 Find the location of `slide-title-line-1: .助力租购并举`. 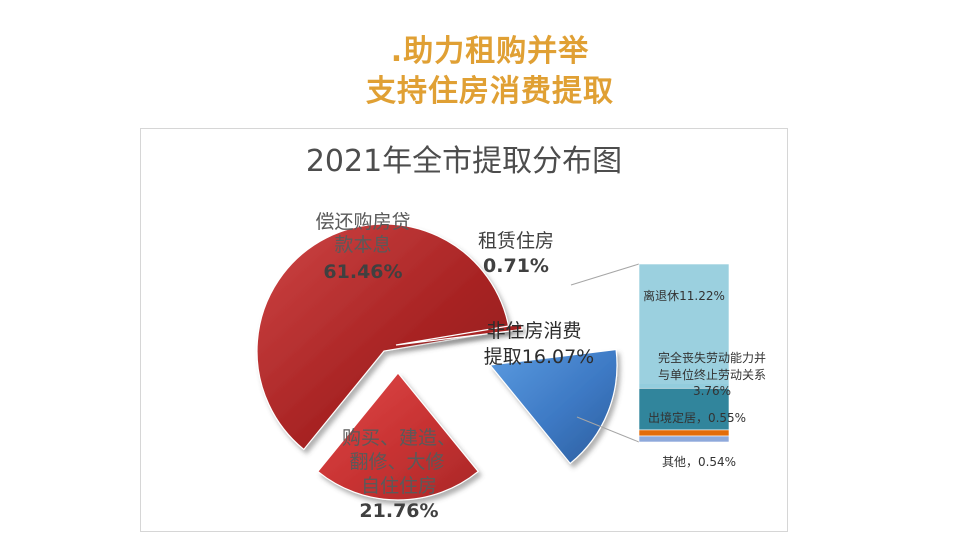

slide-title-line-1: .助力租购并举 is located at coordinates (490, 51).